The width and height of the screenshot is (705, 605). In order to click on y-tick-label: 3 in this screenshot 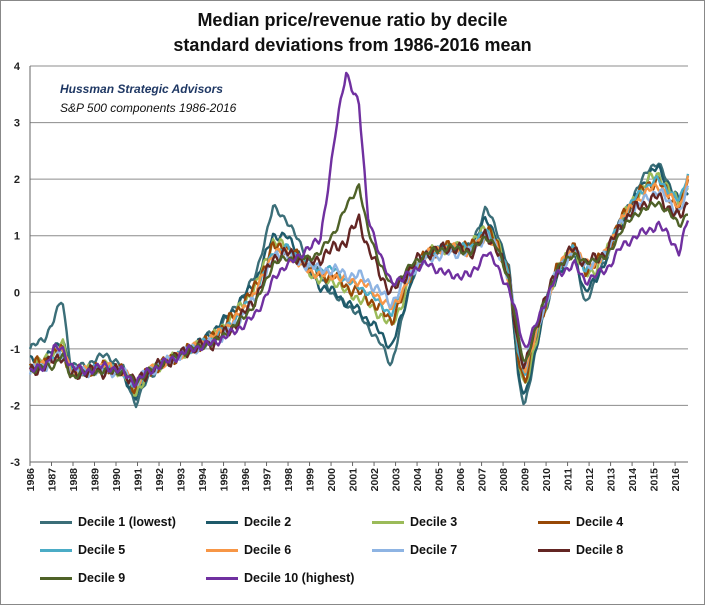, I will do `click(17, 124)`.